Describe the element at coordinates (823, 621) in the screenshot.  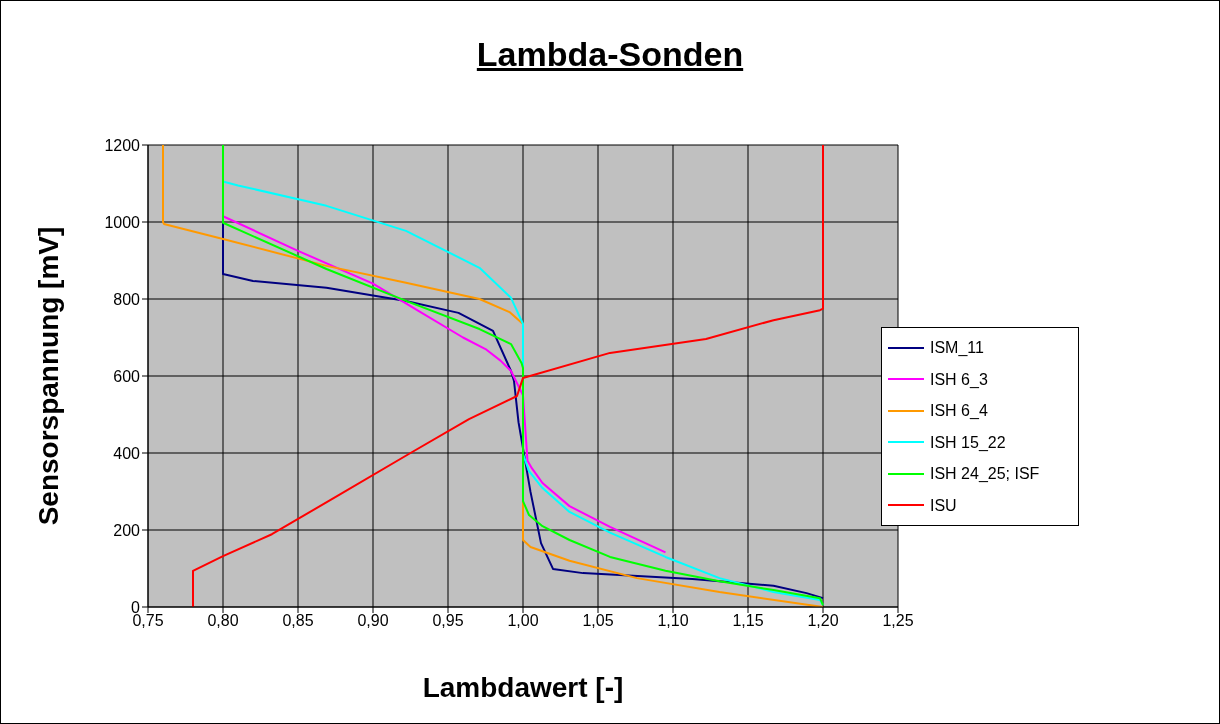
I see `x-tick-label: 1,20` at that location.